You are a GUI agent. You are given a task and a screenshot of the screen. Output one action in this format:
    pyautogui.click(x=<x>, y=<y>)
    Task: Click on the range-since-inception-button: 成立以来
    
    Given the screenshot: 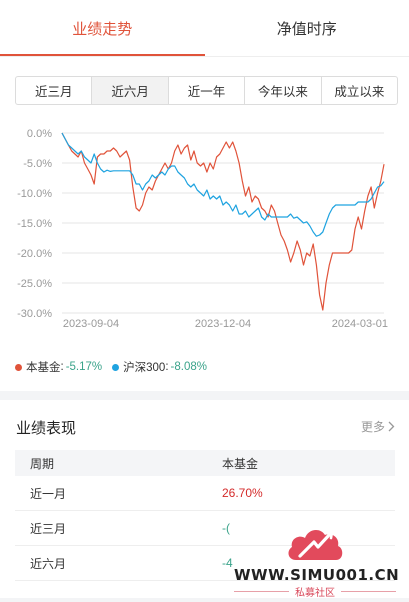 What is the action you would take?
    pyautogui.click(x=359, y=92)
    